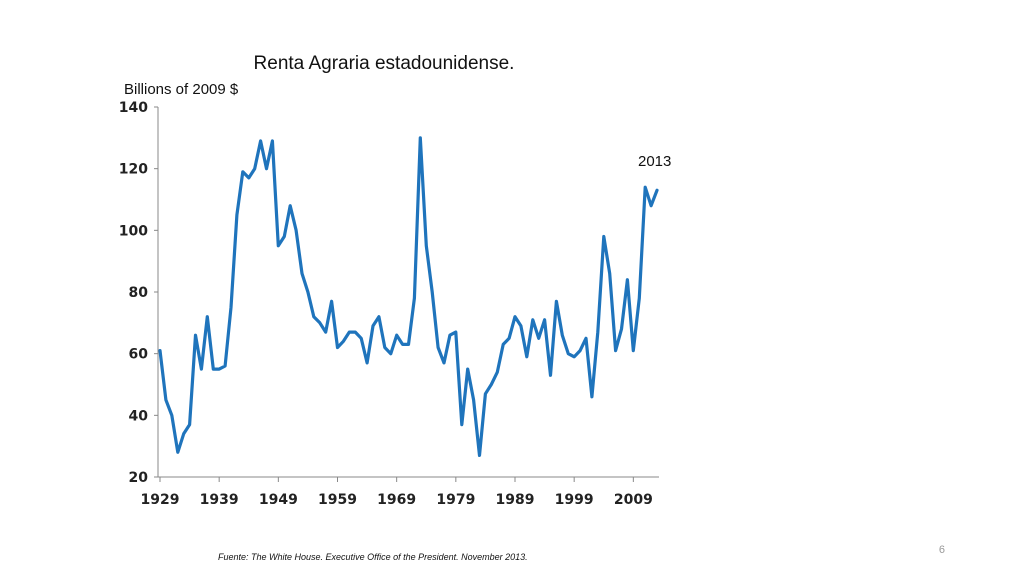 This screenshot has width=1024, height=580. I want to click on y-tick-label: 80, so click(139, 293).